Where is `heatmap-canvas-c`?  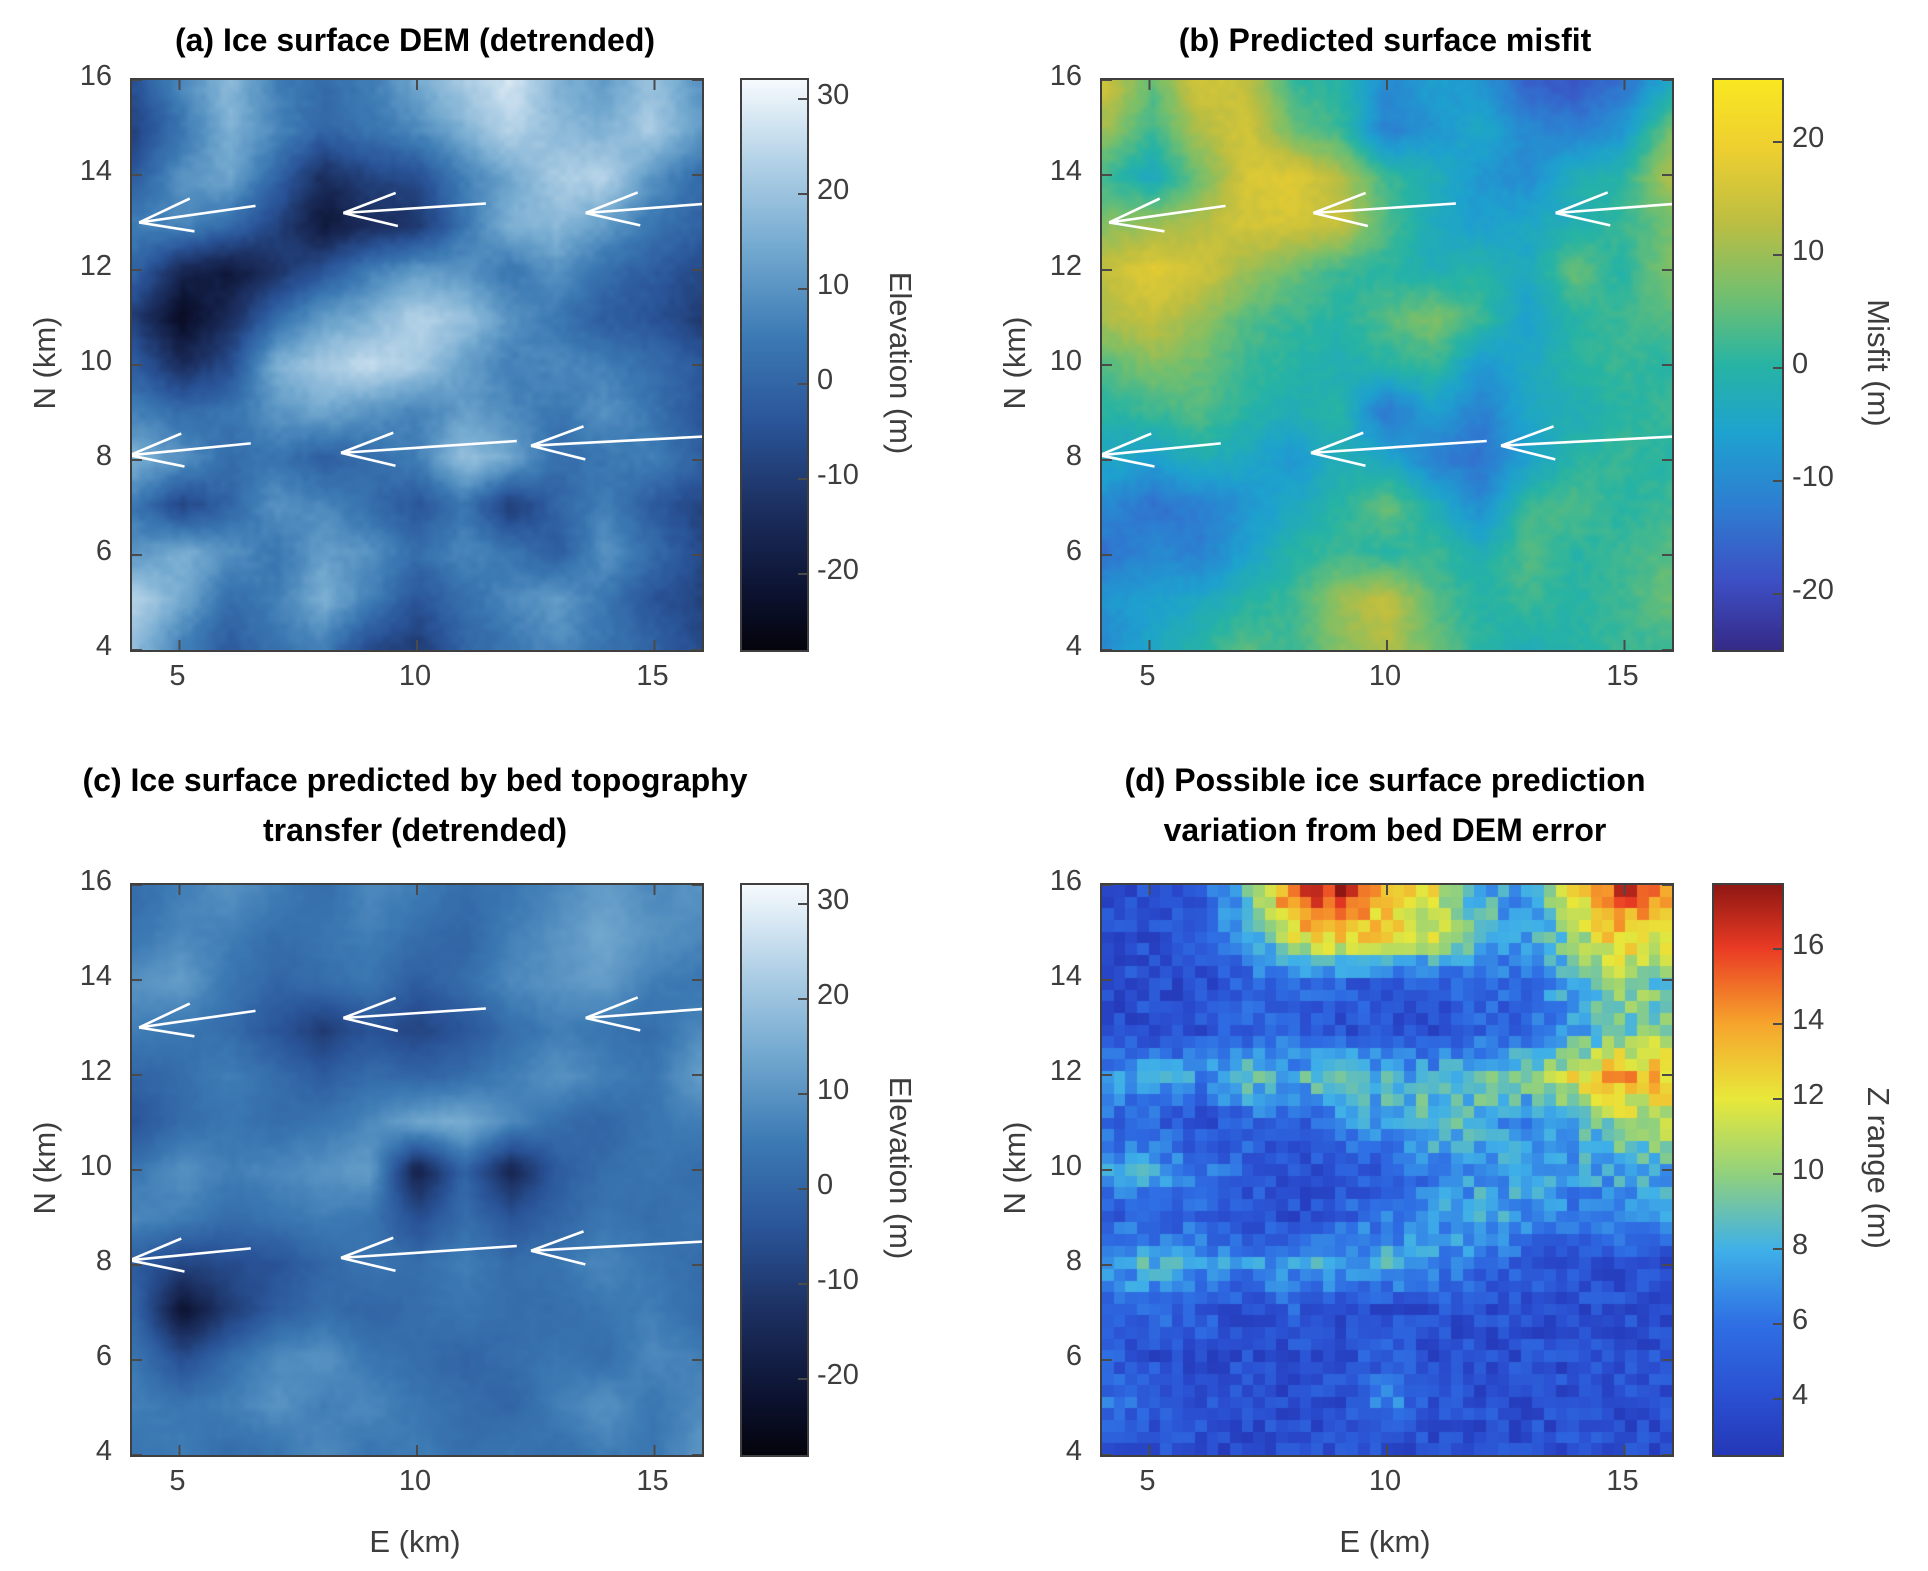 heatmap-canvas-c is located at coordinates (417, 1170).